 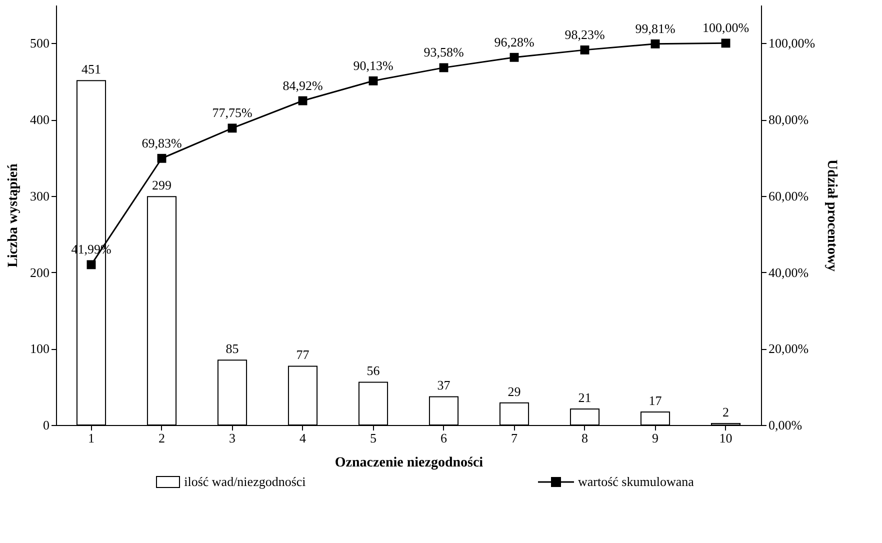 I want to click on y2-tick-label: 20,00%, so click(x=788, y=348).